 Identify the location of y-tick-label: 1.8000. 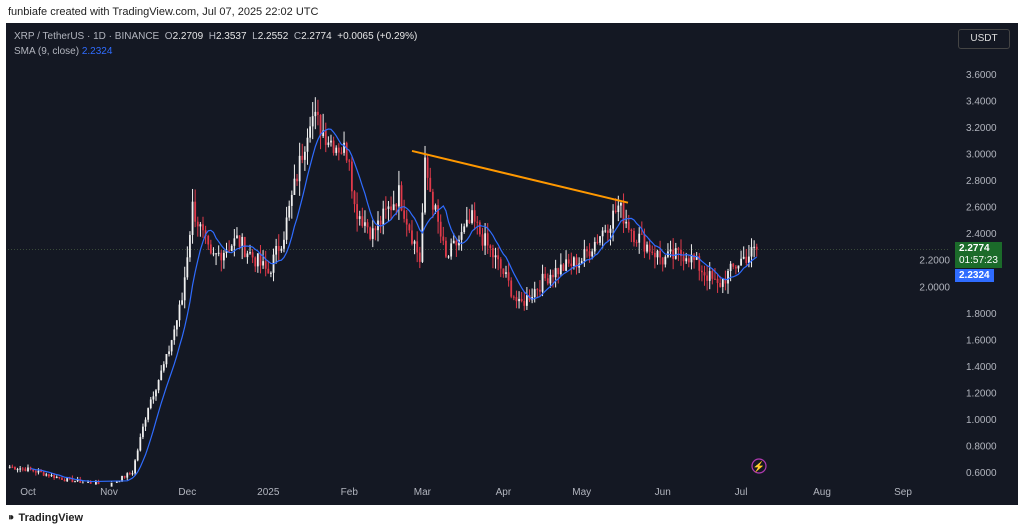
(981, 314).